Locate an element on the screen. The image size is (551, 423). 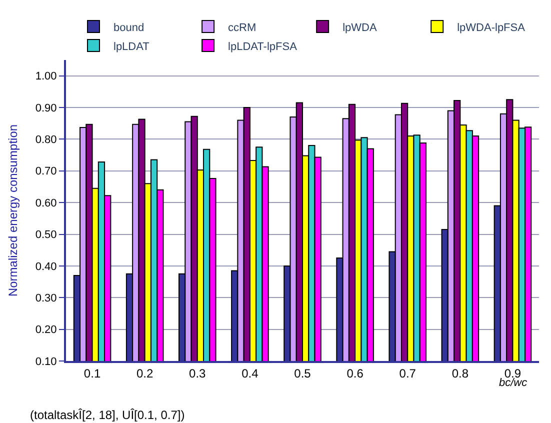
legend-label: lpWDA-lpFSA is located at coordinates (491, 28).